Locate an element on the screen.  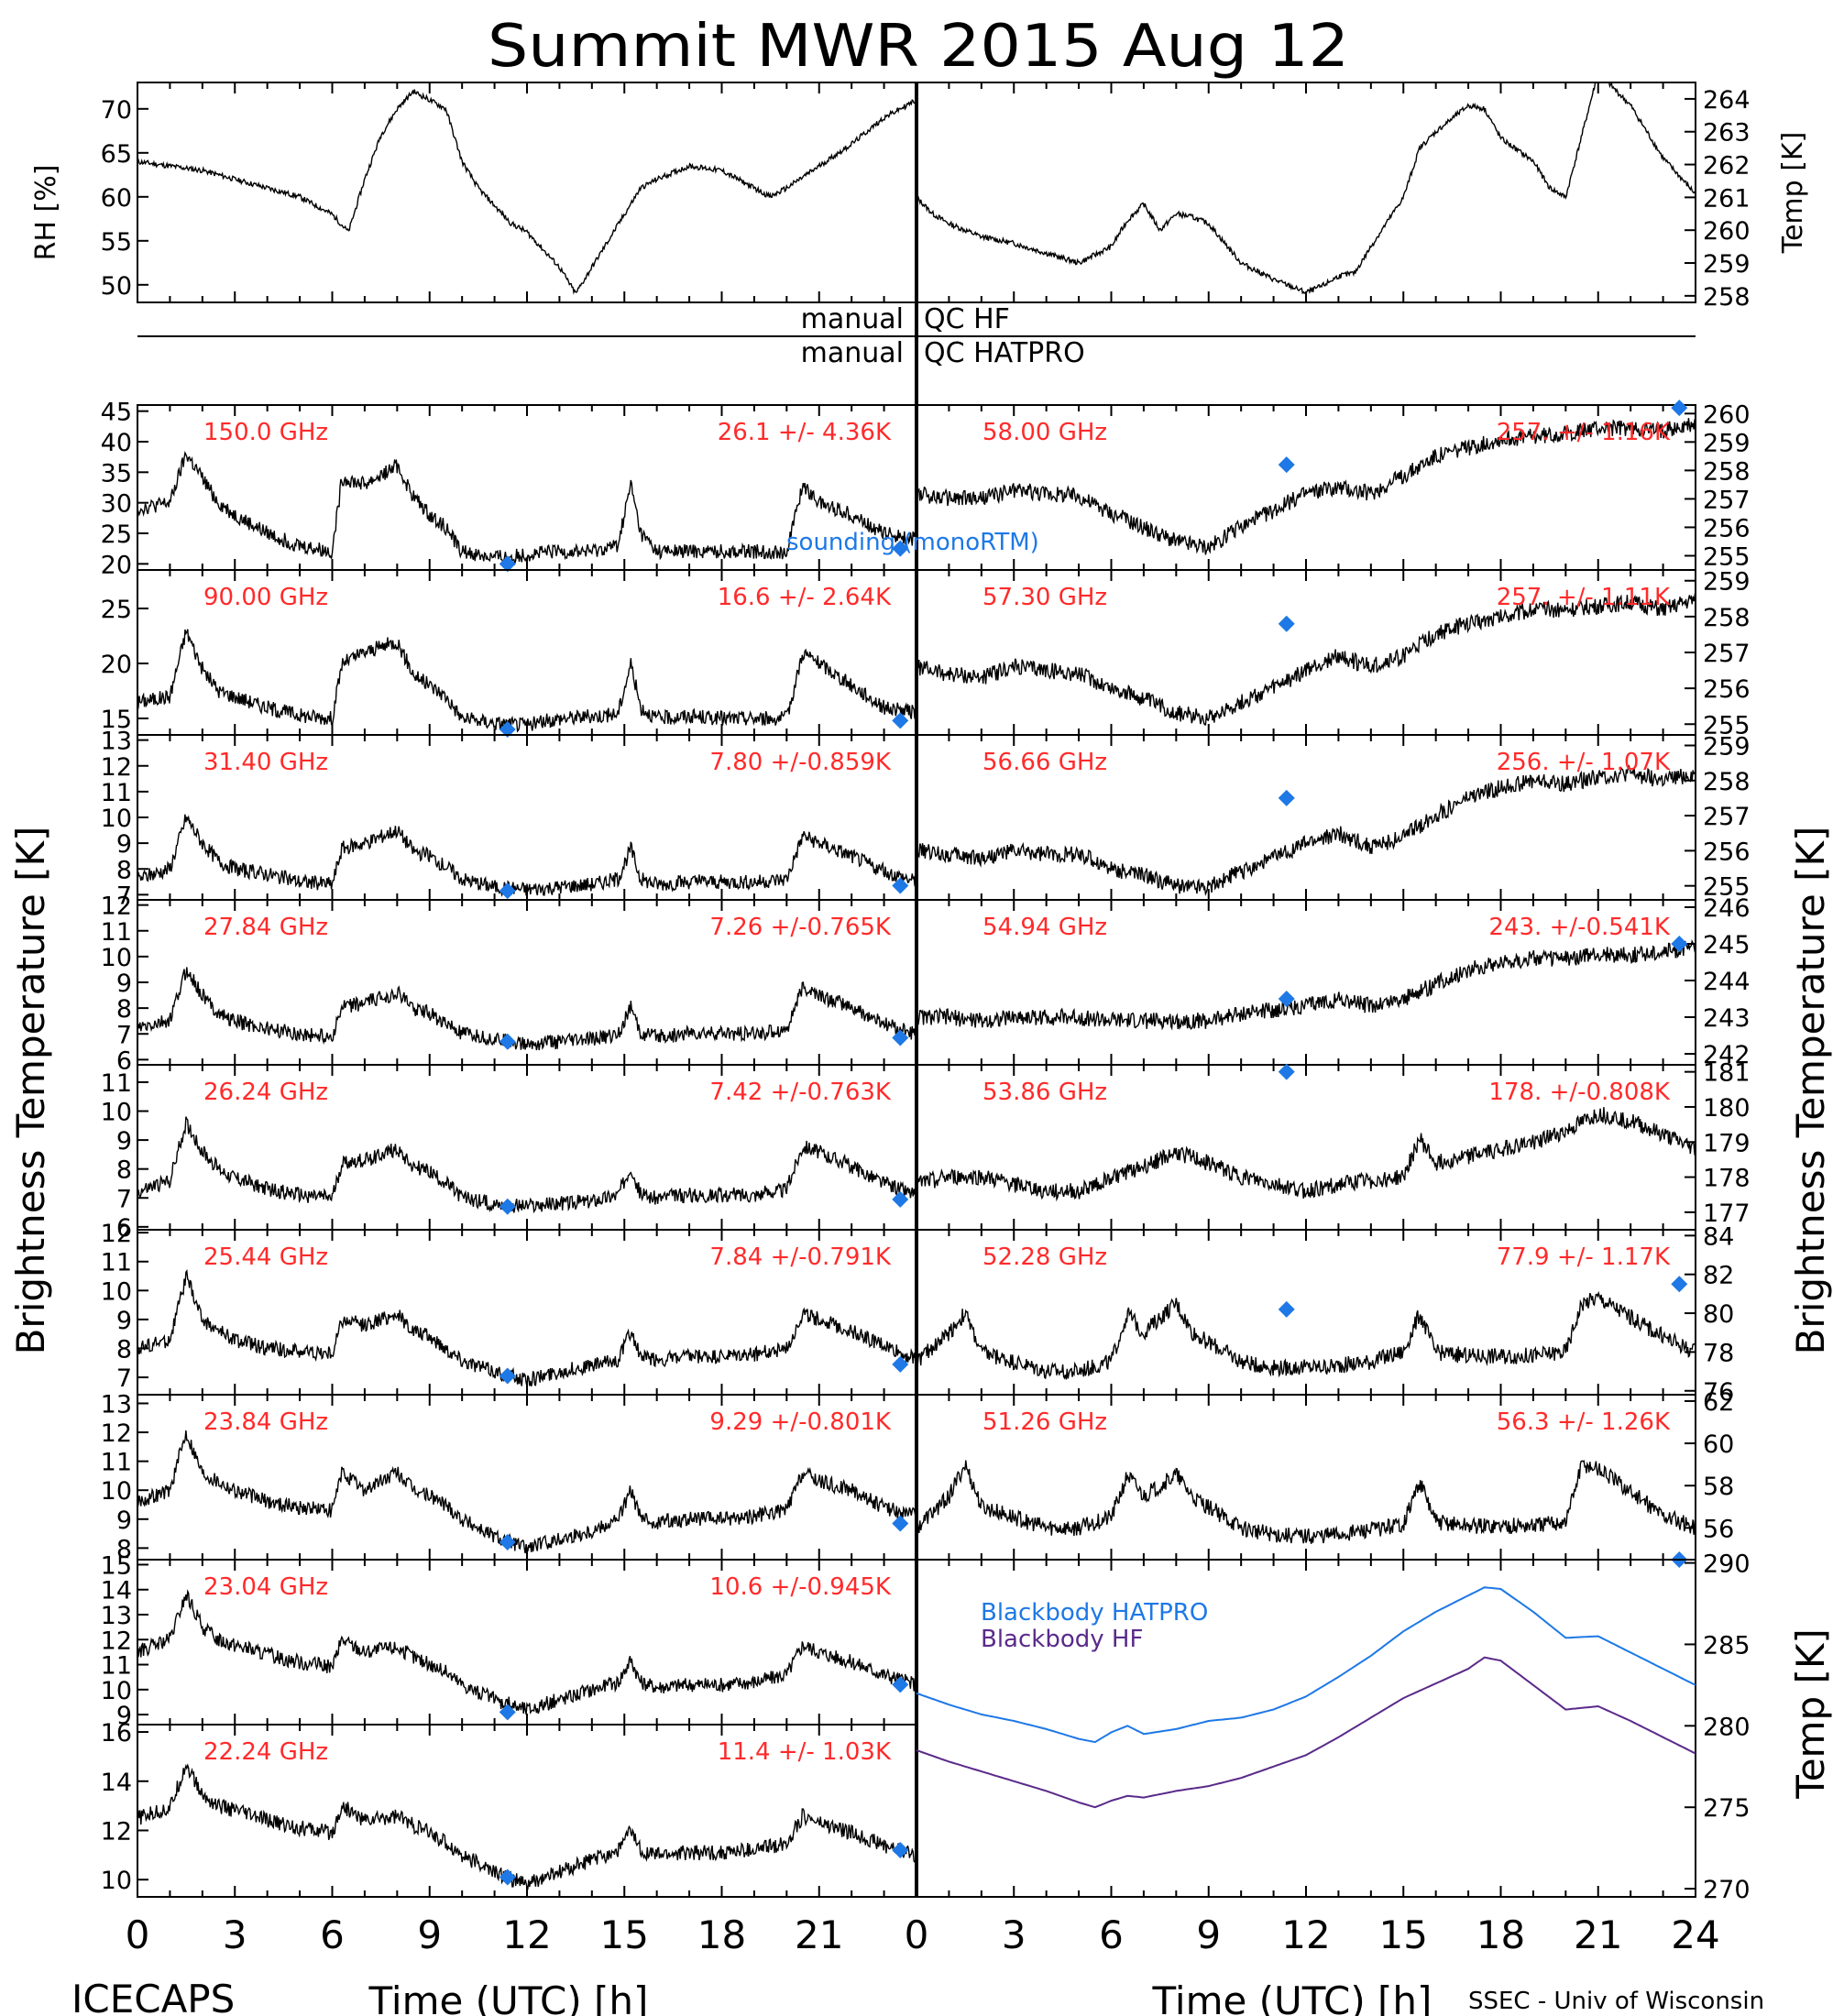
y-tick-label: 259 is located at coordinates (1727, 443).